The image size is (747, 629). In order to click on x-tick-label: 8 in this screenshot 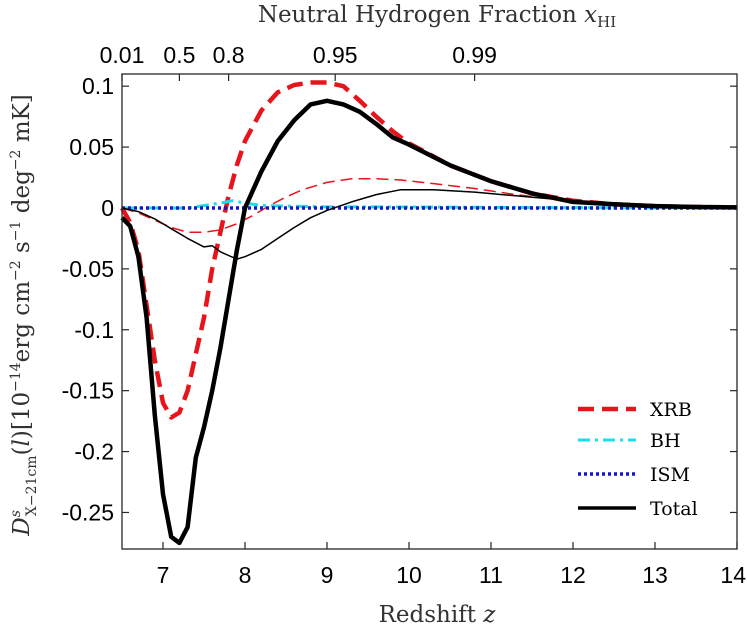, I will do `click(245, 575)`.